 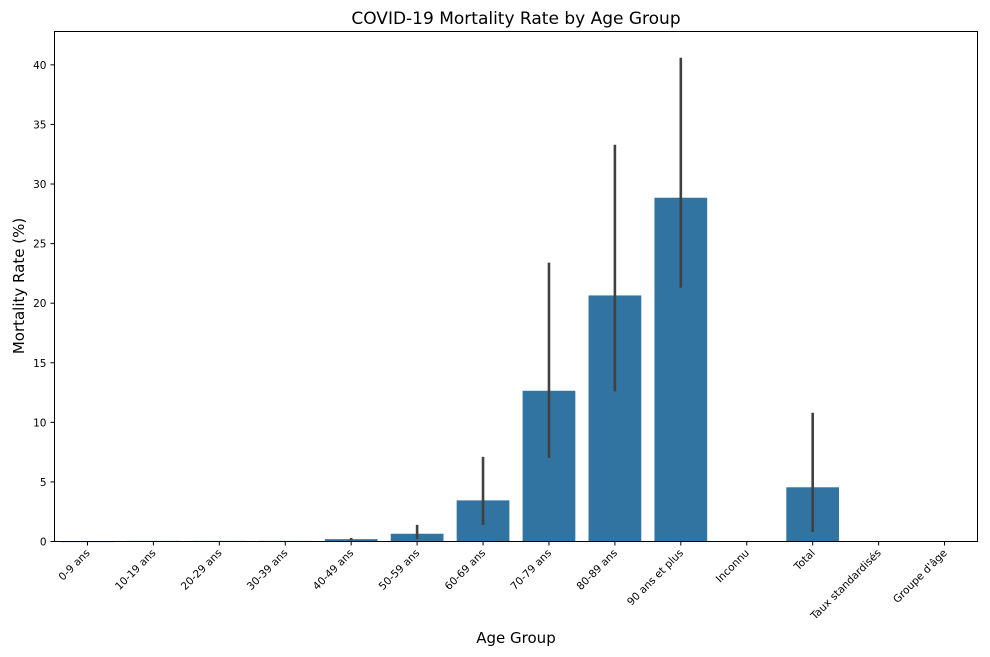 I want to click on x-tick-label: 20-29 ans, so click(x=202, y=570).